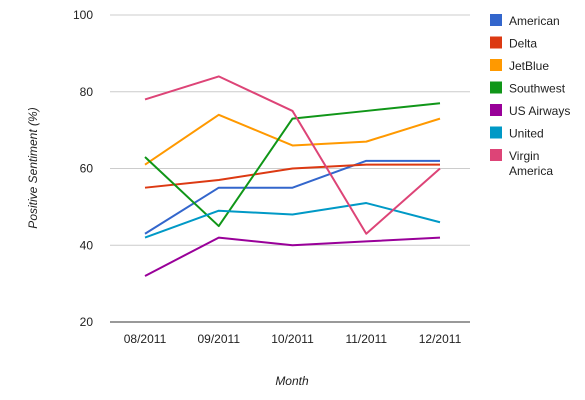  What do you see at coordinates (537, 89) in the screenshot?
I see `legend-label: Southwest` at bounding box center [537, 89].